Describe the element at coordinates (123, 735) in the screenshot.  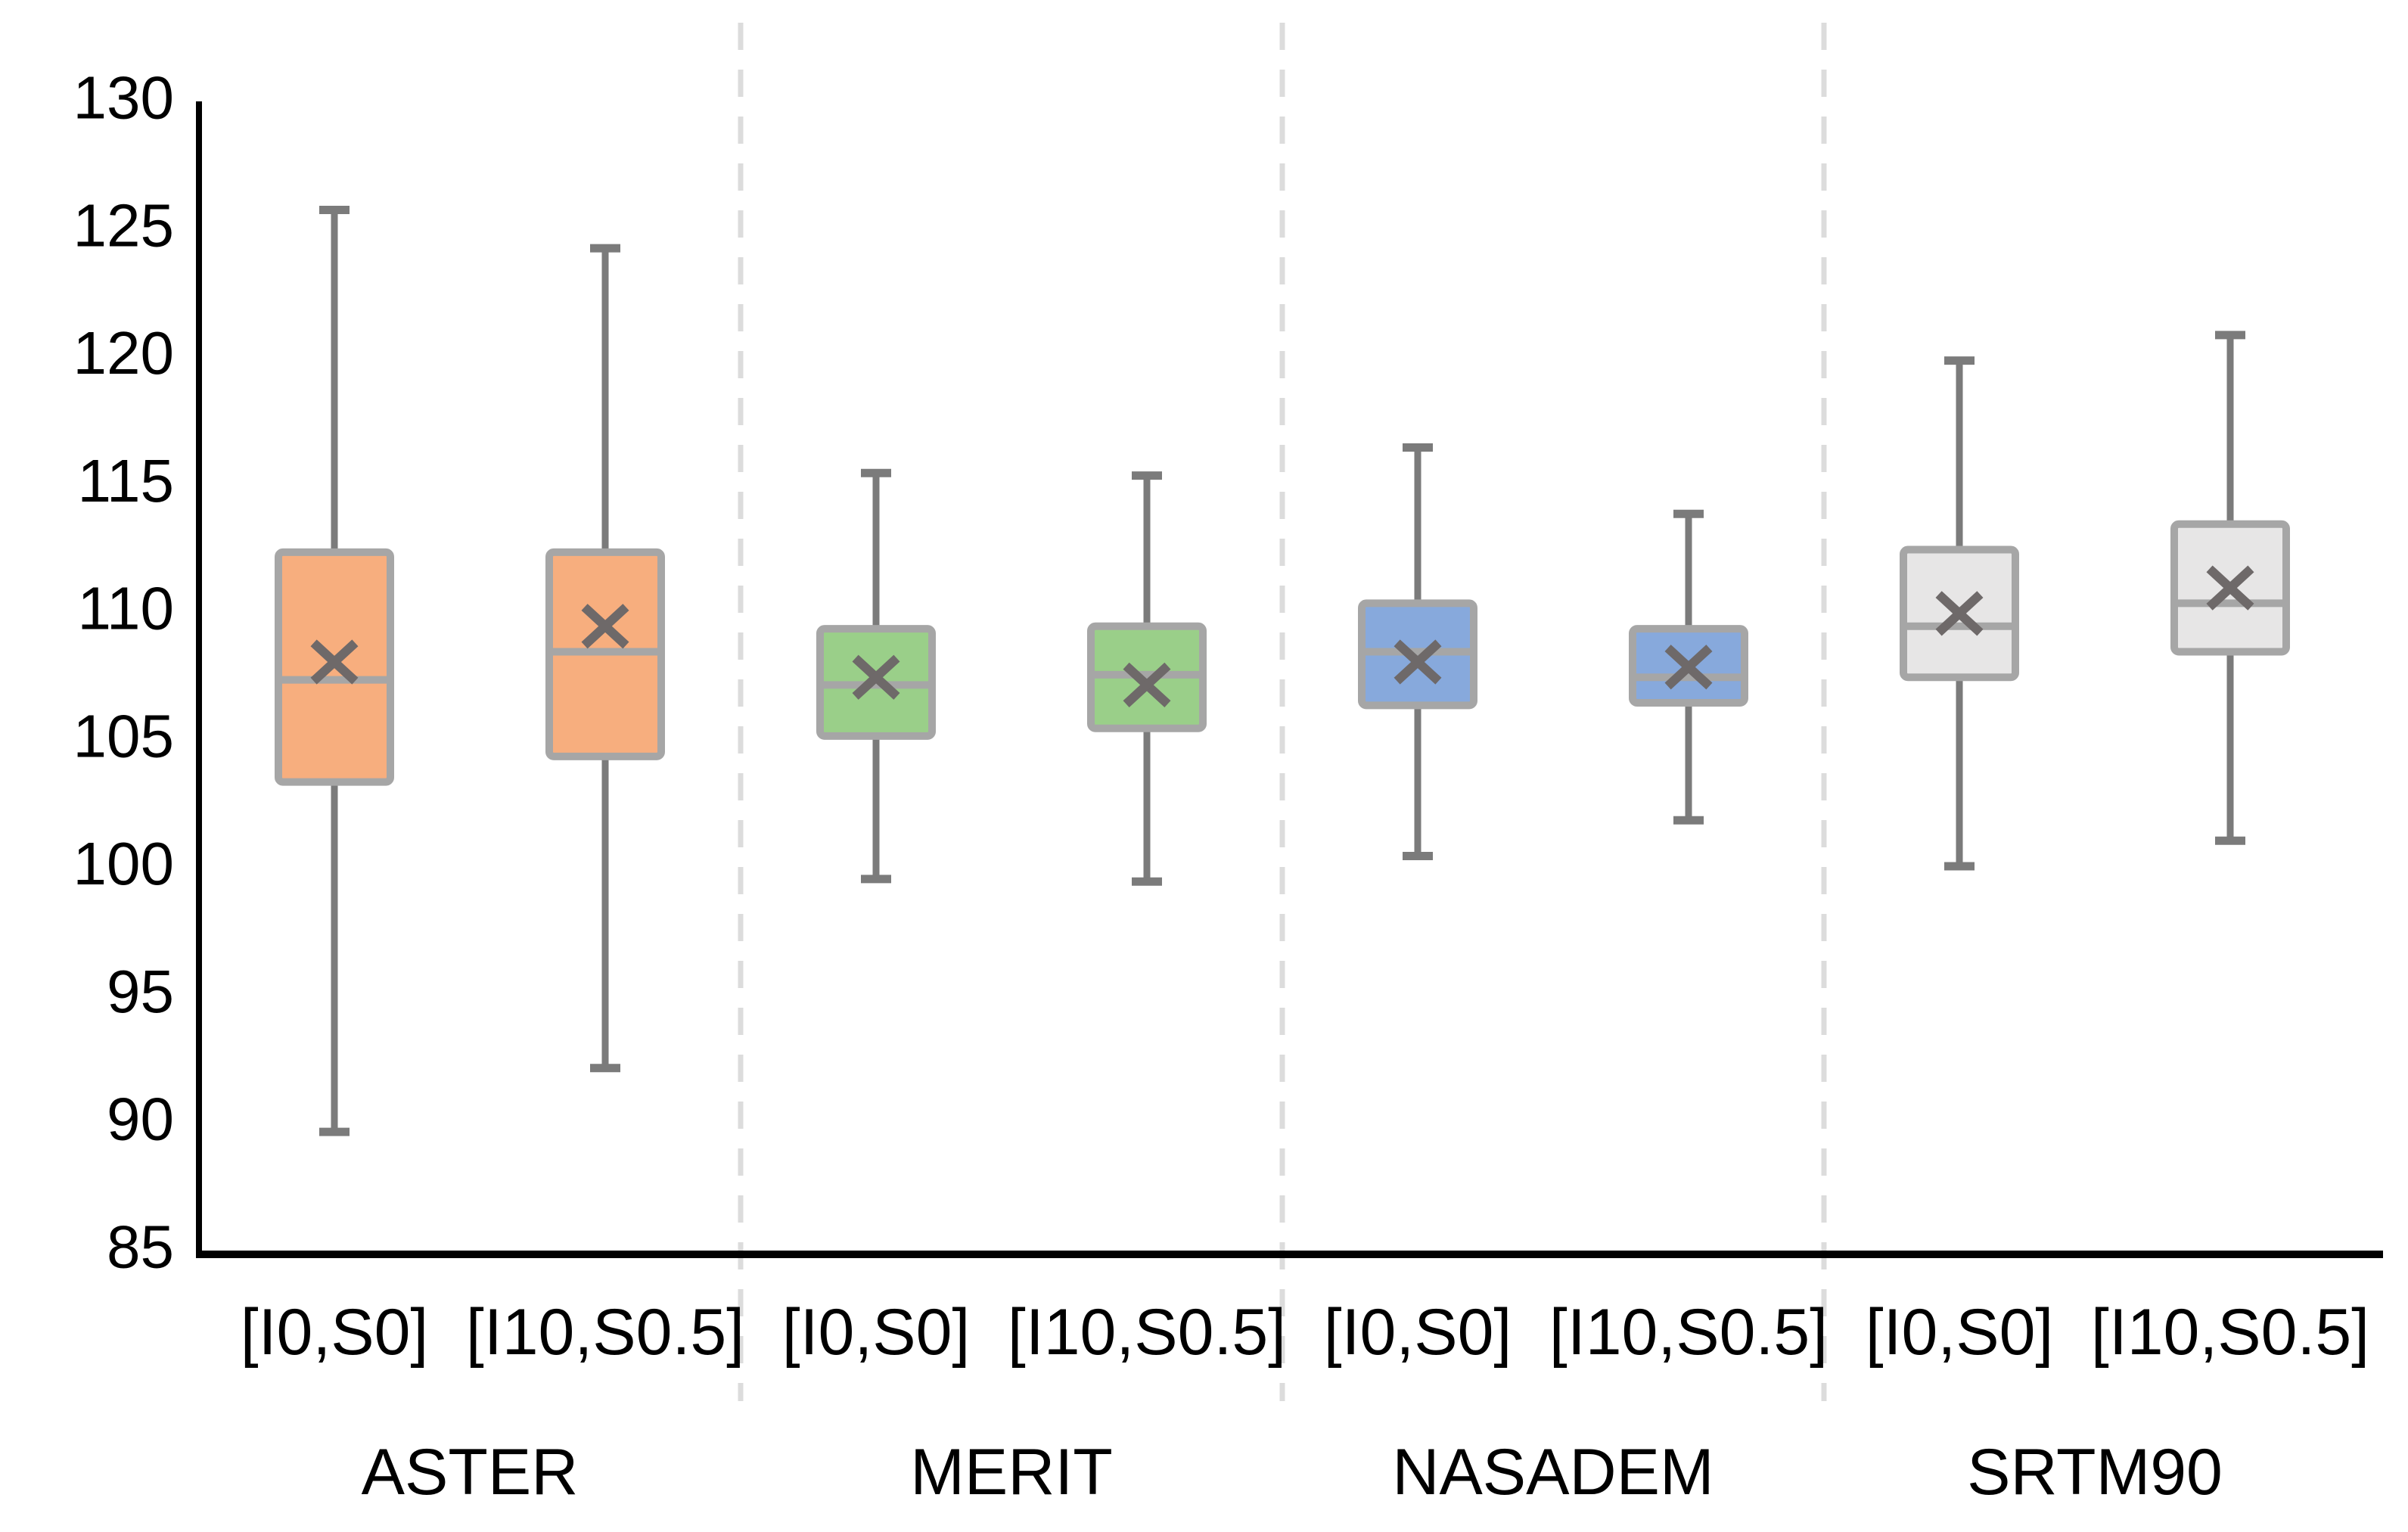
I see `y-tick-label: 105` at that location.